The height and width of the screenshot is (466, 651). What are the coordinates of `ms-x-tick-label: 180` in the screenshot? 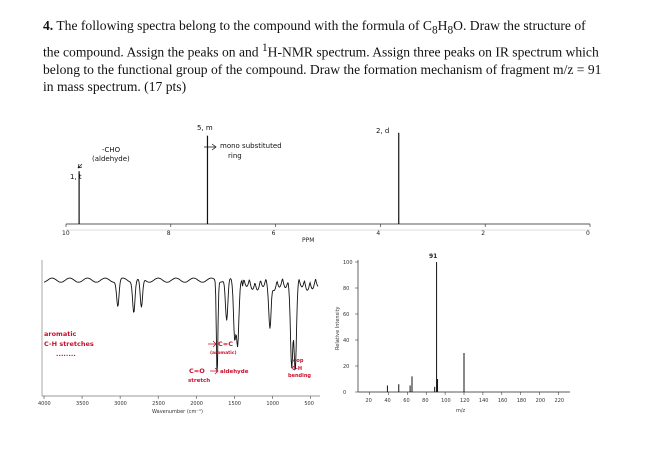 It's located at (522, 401).